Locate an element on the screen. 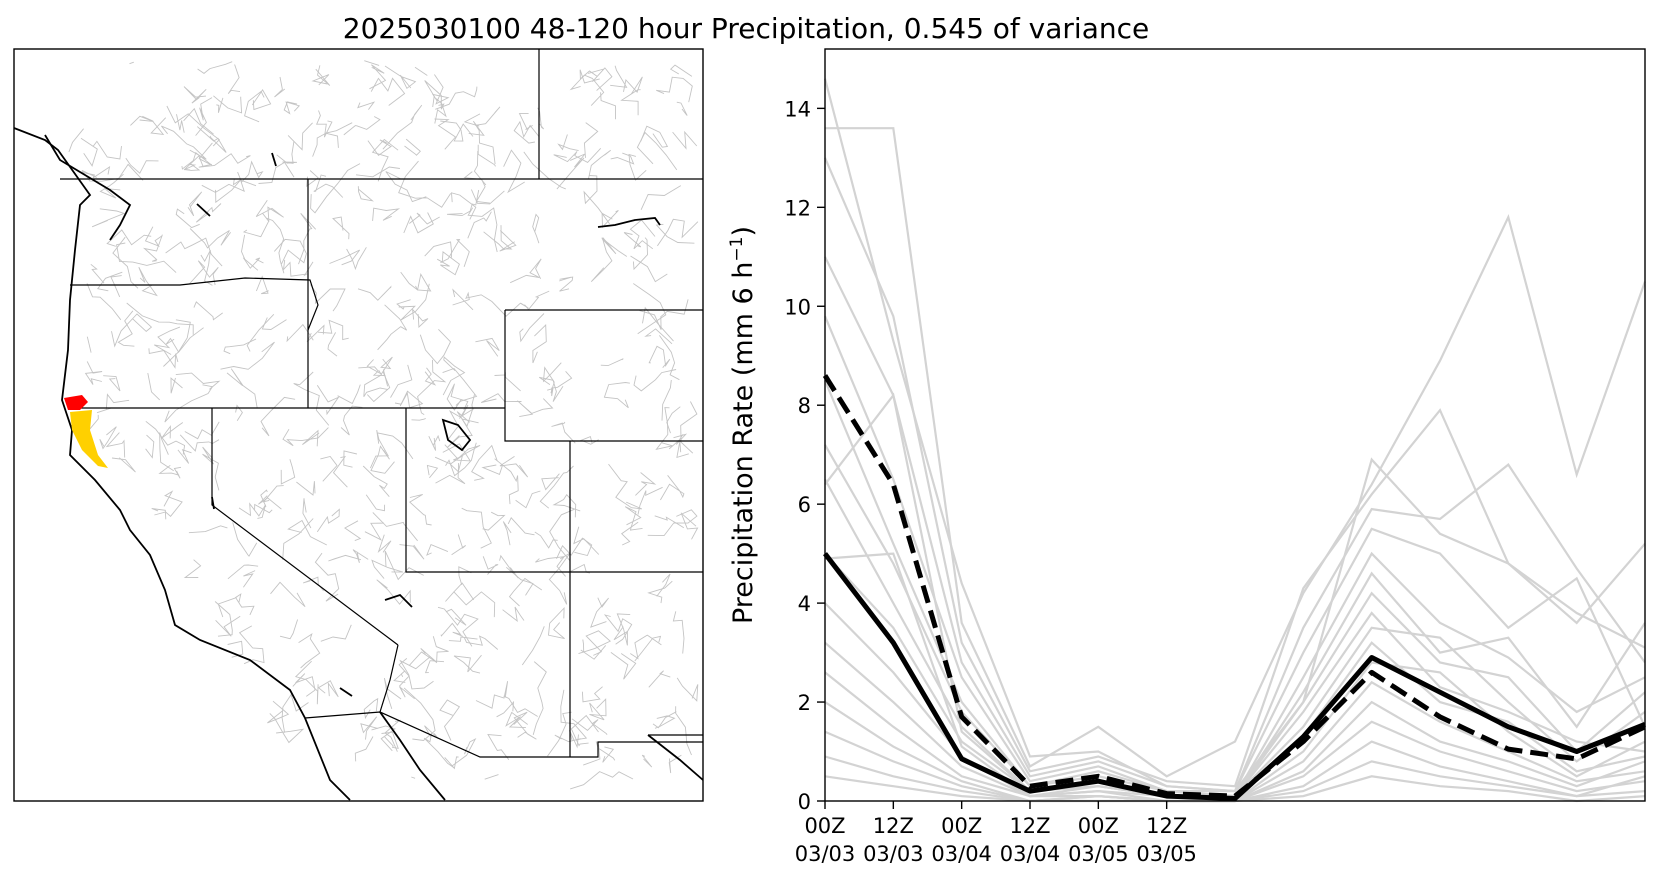  utah-border is located at coordinates (487, 490).